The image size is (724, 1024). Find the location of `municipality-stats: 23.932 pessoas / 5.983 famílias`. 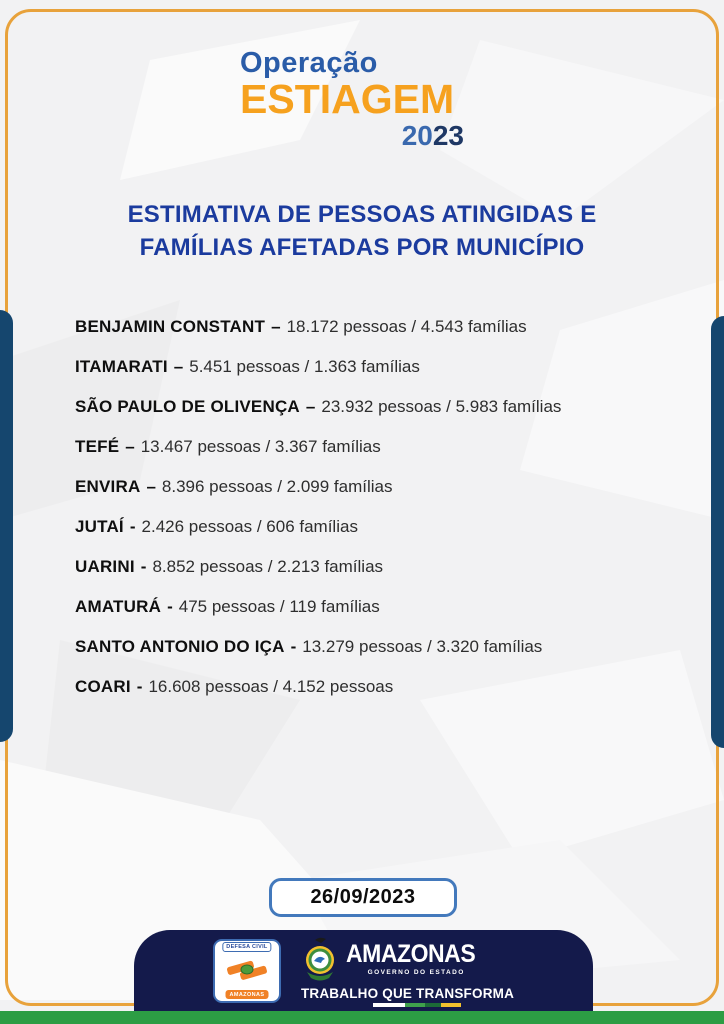

municipality-stats: 23.932 pessoas / 5.983 famílias is located at coordinates (441, 406).